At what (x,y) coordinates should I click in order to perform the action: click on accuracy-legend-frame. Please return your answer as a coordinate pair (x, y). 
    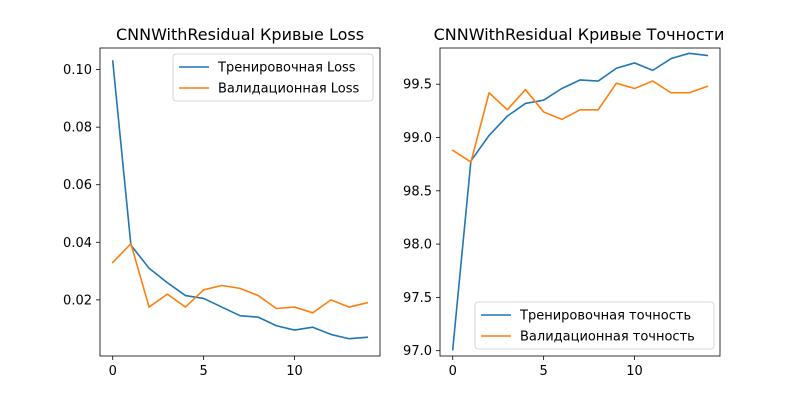
    Looking at the image, I should click on (594, 325).